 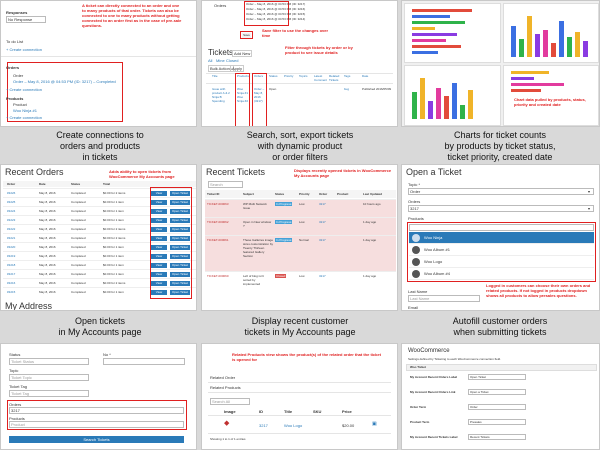 What do you see at coordinates (321, 78) in the screenshot?
I see `ticket-column-header: Latest Comment` at bounding box center [321, 78].